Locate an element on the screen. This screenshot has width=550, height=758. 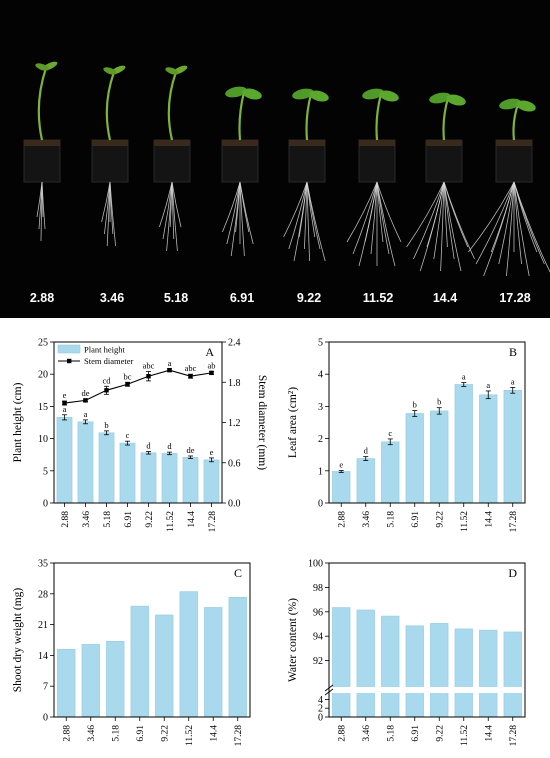
y-tick-label: 35 is located at coordinates (43, 564).